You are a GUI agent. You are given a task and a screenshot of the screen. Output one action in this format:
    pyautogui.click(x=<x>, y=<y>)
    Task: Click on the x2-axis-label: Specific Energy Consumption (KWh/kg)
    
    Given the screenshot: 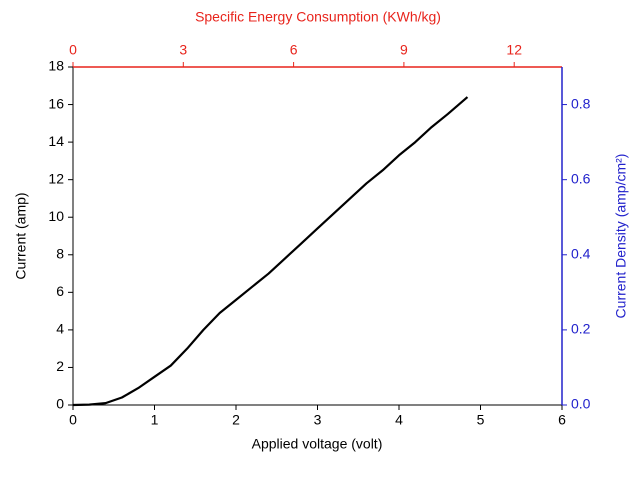 What is the action you would take?
    pyautogui.click(x=318, y=17)
    